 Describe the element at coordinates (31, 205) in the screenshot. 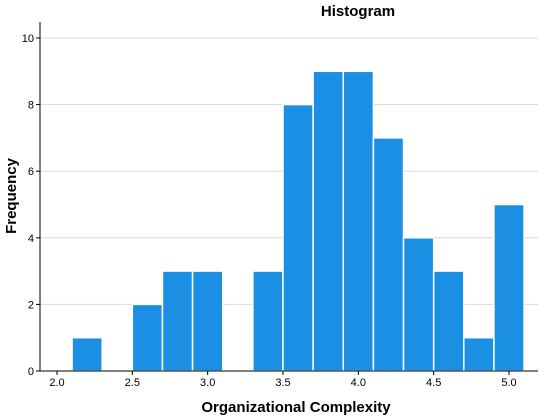

I see `y-tick-labels: 0 2 4 6 8 10` at that location.